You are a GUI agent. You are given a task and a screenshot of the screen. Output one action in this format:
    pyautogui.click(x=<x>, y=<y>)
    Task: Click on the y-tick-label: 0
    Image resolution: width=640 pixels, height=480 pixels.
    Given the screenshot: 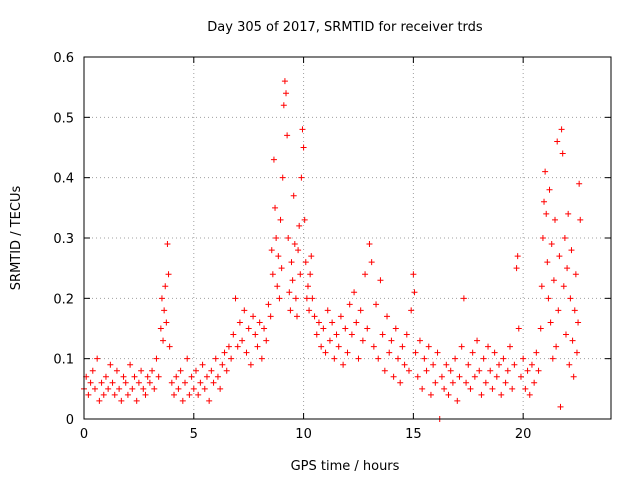 What is the action you would take?
    pyautogui.click(x=70, y=420)
    